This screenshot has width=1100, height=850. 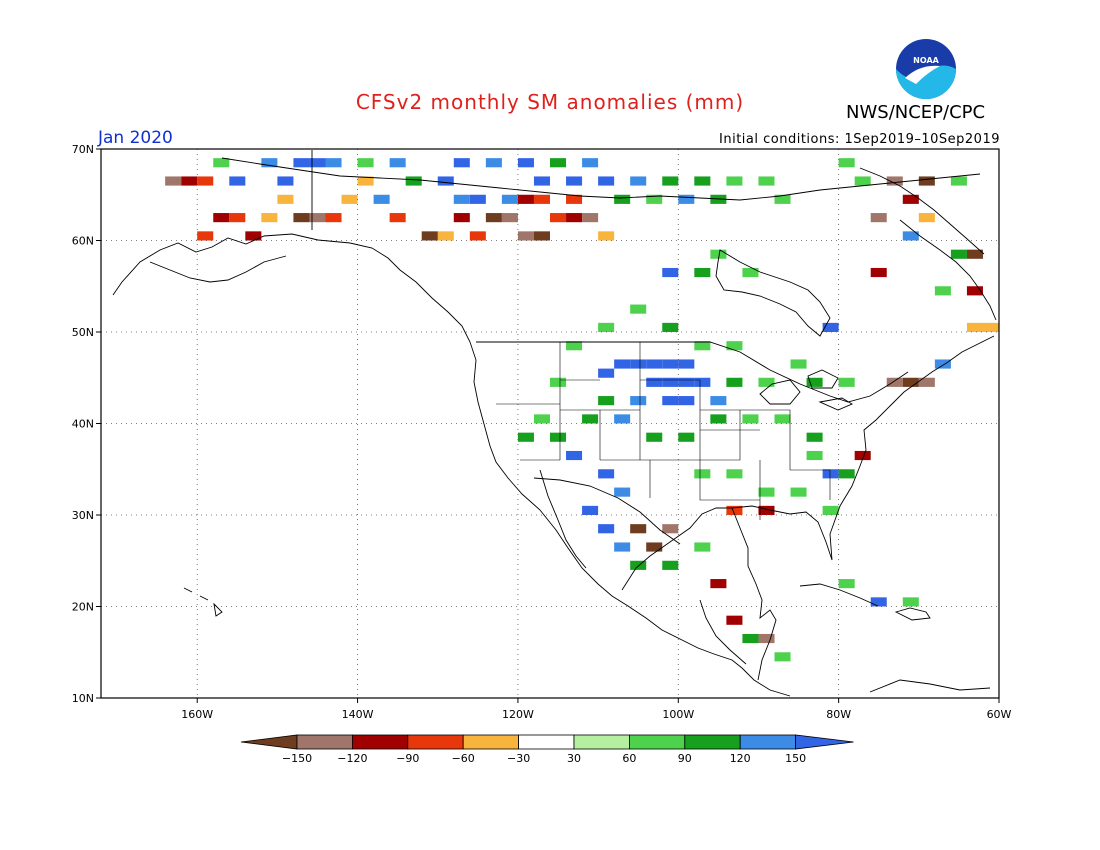 What do you see at coordinates (922, 211) in the screenshot?
I see `coast-greenland` at bounding box center [922, 211].